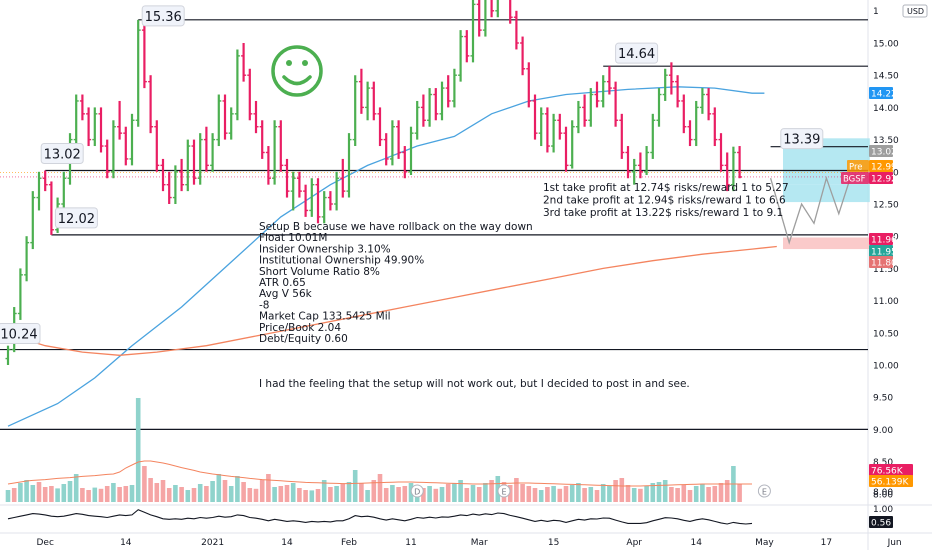  I want to click on volume-tag-text: 76.56K, so click(887, 472).